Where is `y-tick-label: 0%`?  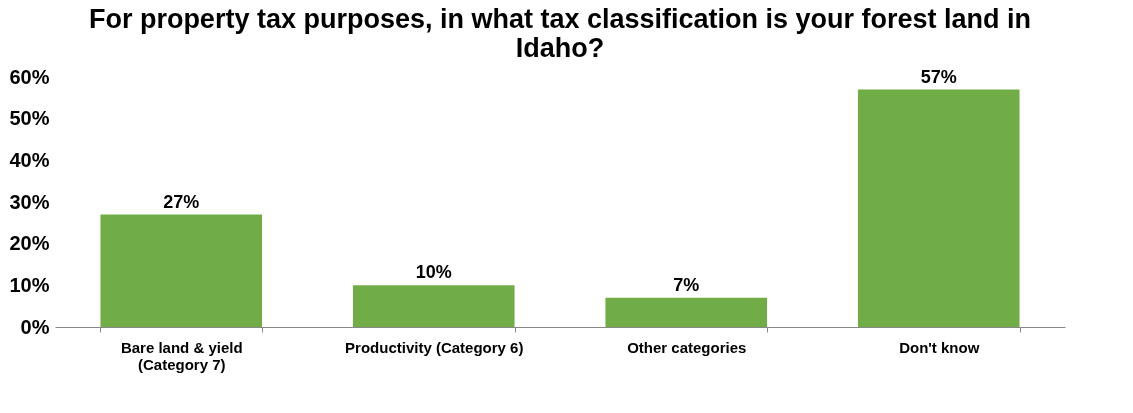 y-tick-label: 0% is located at coordinates (35, 326).